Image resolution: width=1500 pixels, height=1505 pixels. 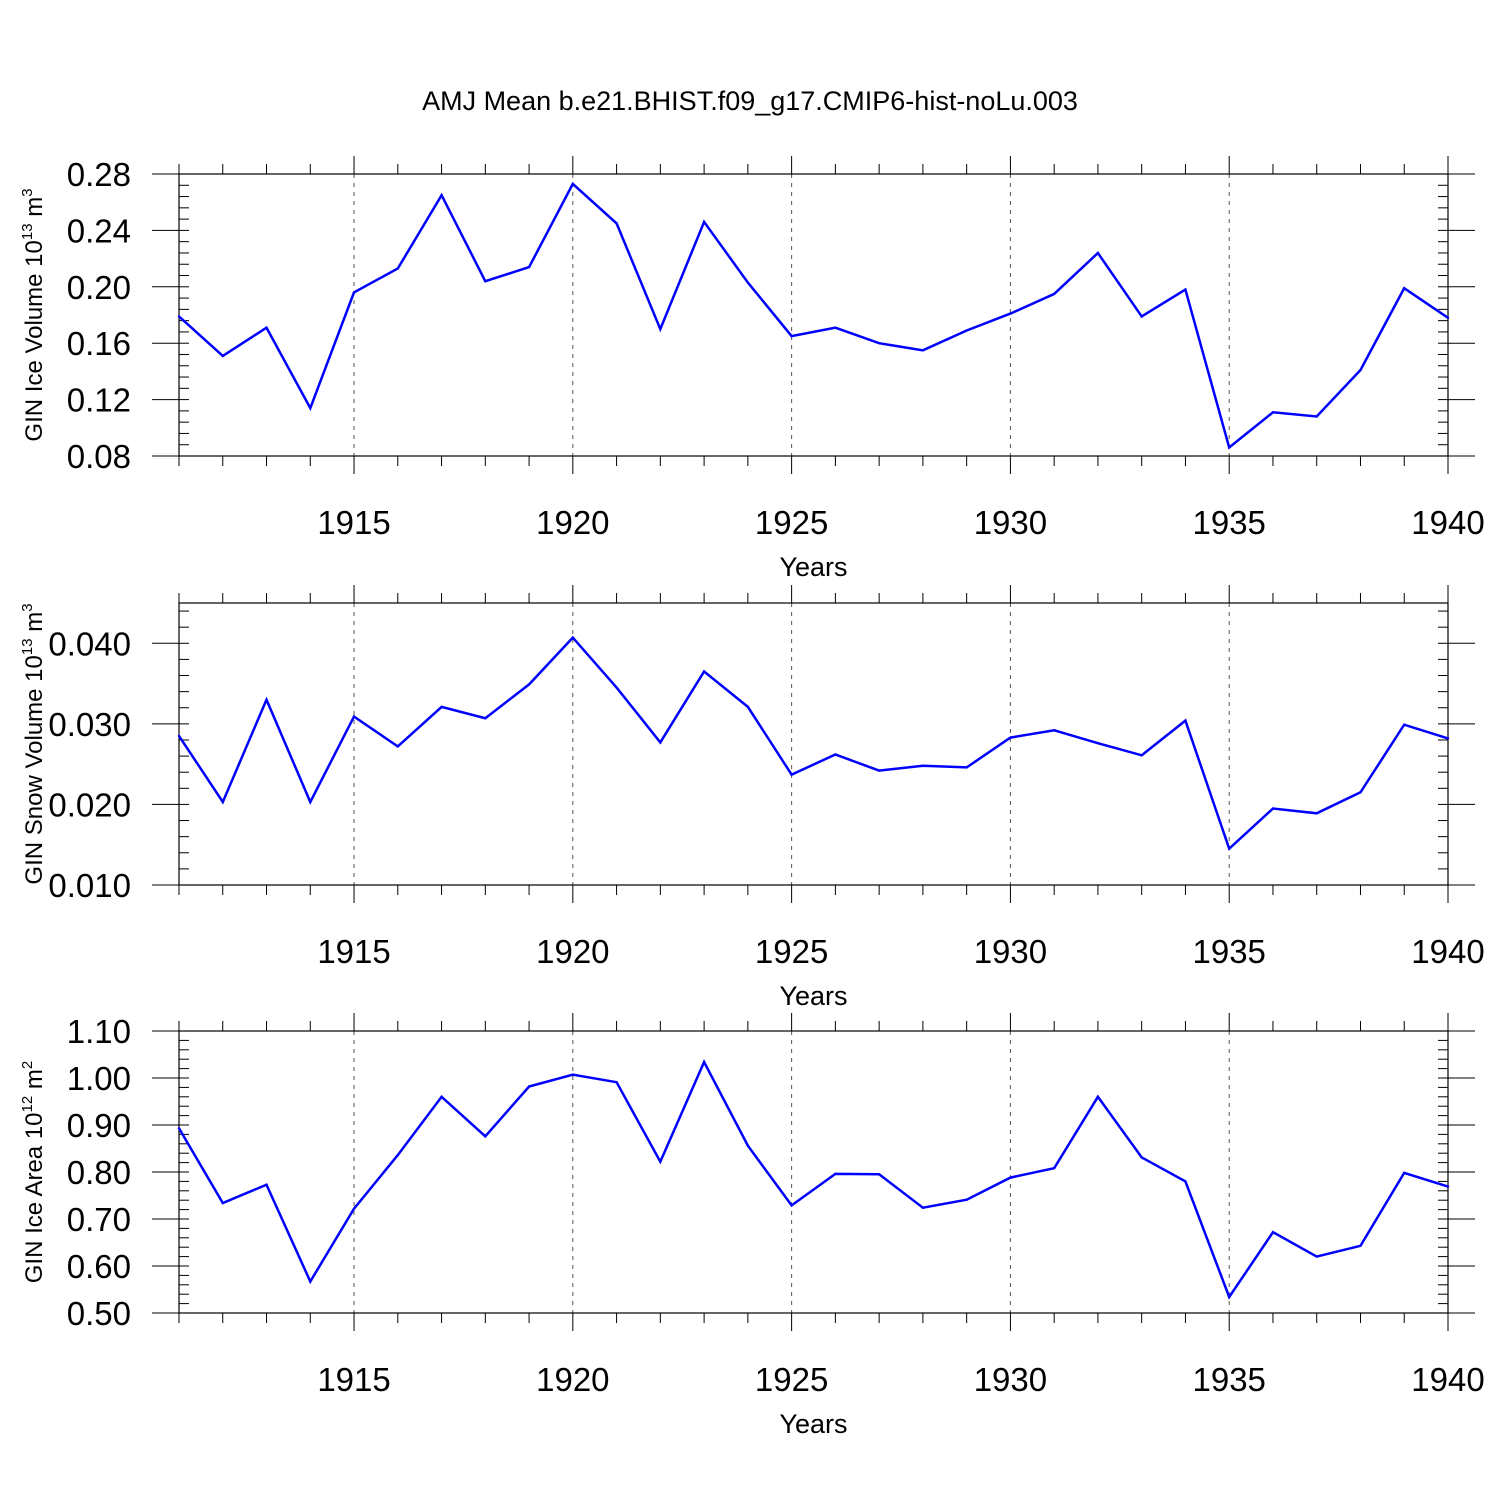 I want to click on y-tick-label: 0.24, so click(x=99, y=230).